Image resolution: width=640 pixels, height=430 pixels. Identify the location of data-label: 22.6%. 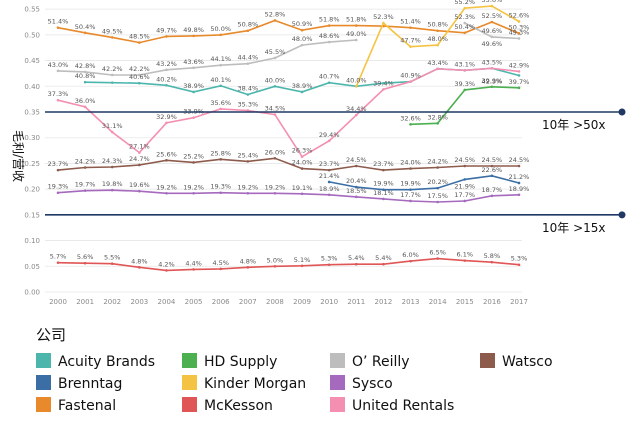
(492, 170).